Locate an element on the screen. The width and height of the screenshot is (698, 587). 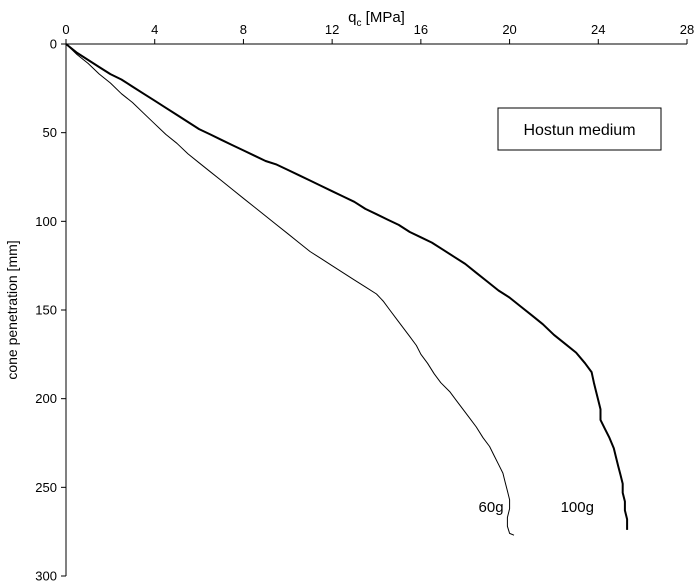
legend-box is located at coordinates (579, 129).